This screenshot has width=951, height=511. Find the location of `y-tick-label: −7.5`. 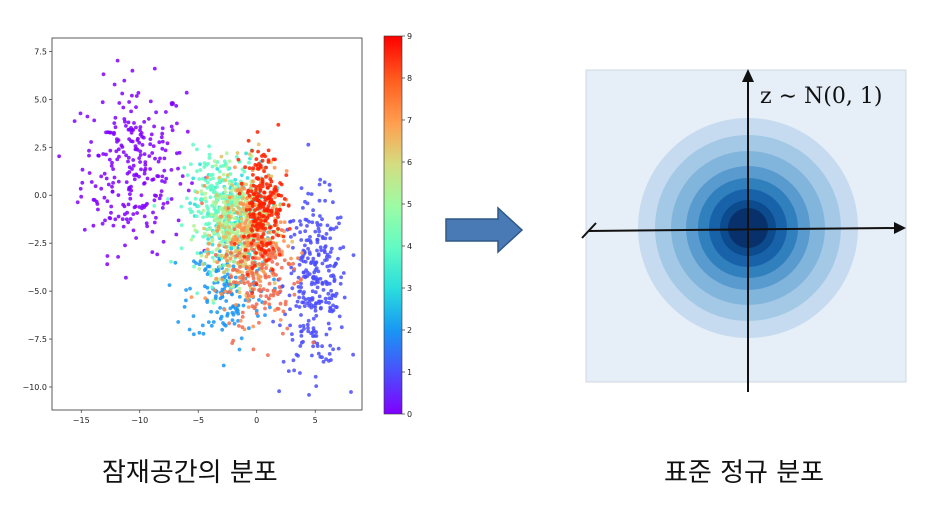

y-tick-label: −7.5 is located at coordinates (37, 339).